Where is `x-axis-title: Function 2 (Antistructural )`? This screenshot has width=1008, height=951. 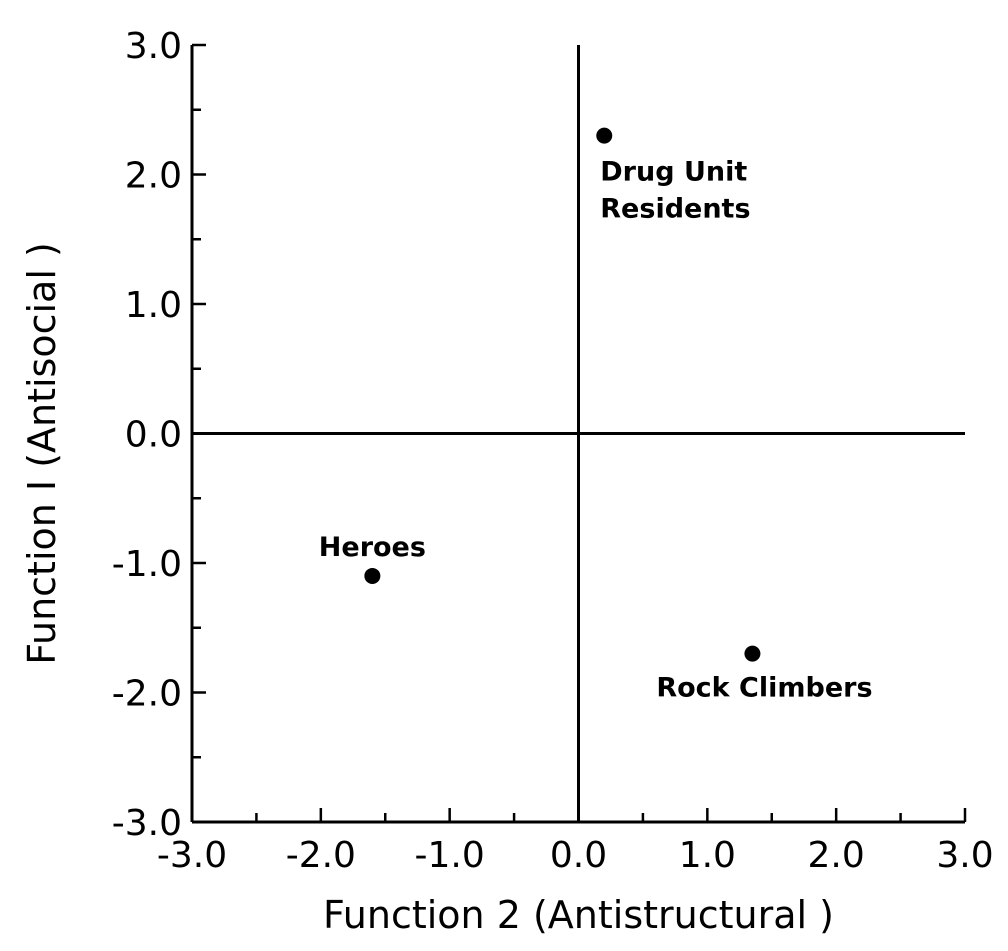
x-axis-title: Function 2 (Antistructural ) is located at coordinates (578, 915).